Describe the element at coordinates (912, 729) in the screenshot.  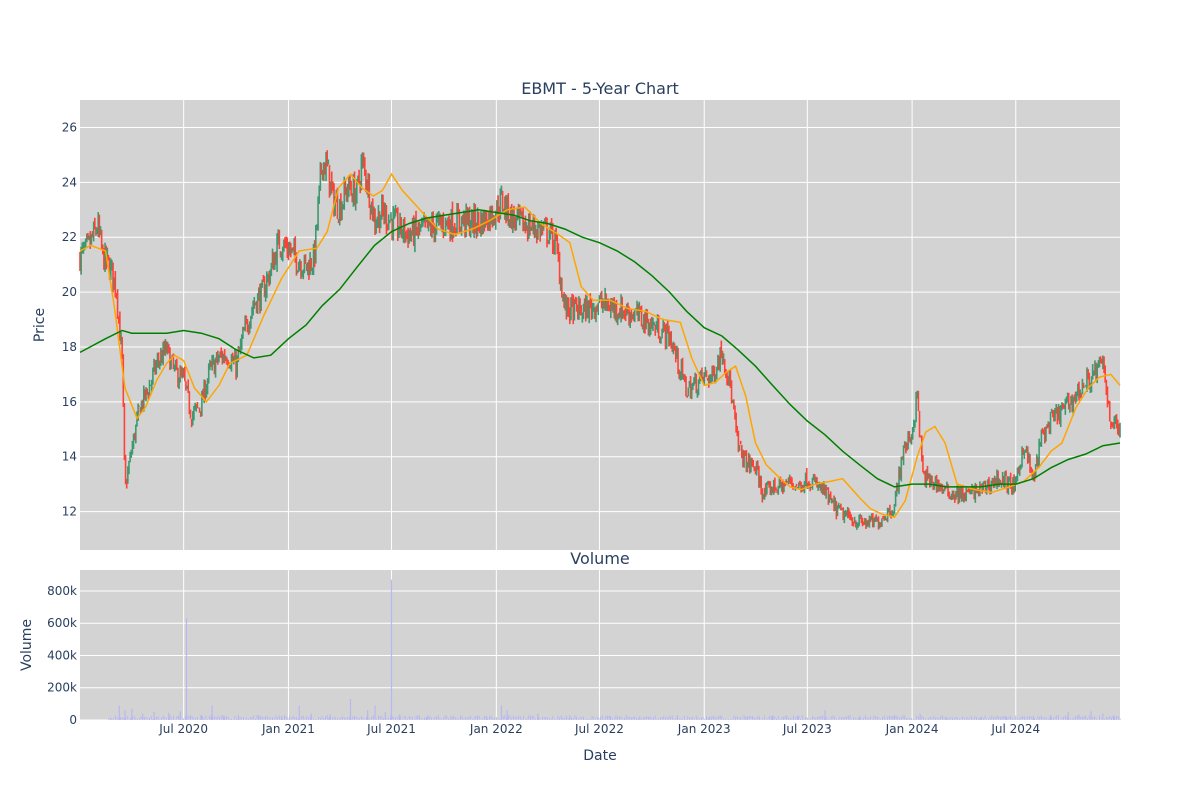
I see `x-tick-label: Jan 2024` at that location.